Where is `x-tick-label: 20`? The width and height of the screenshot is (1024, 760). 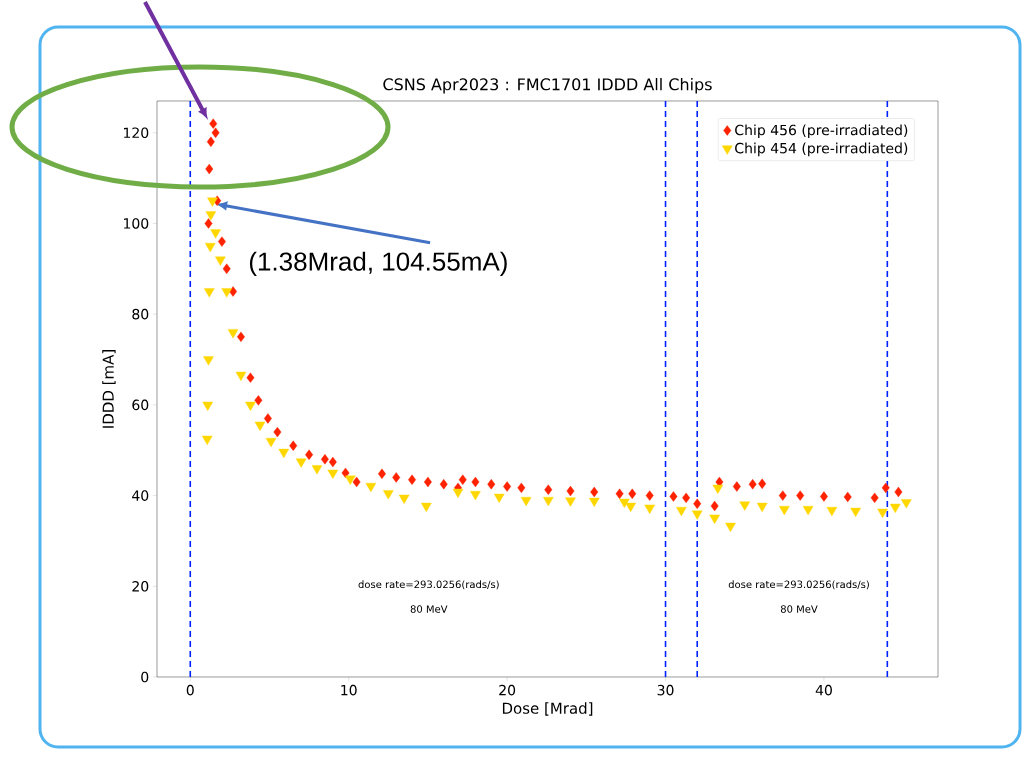
x-tick-label: 20 is located at coordinates (507, 690).